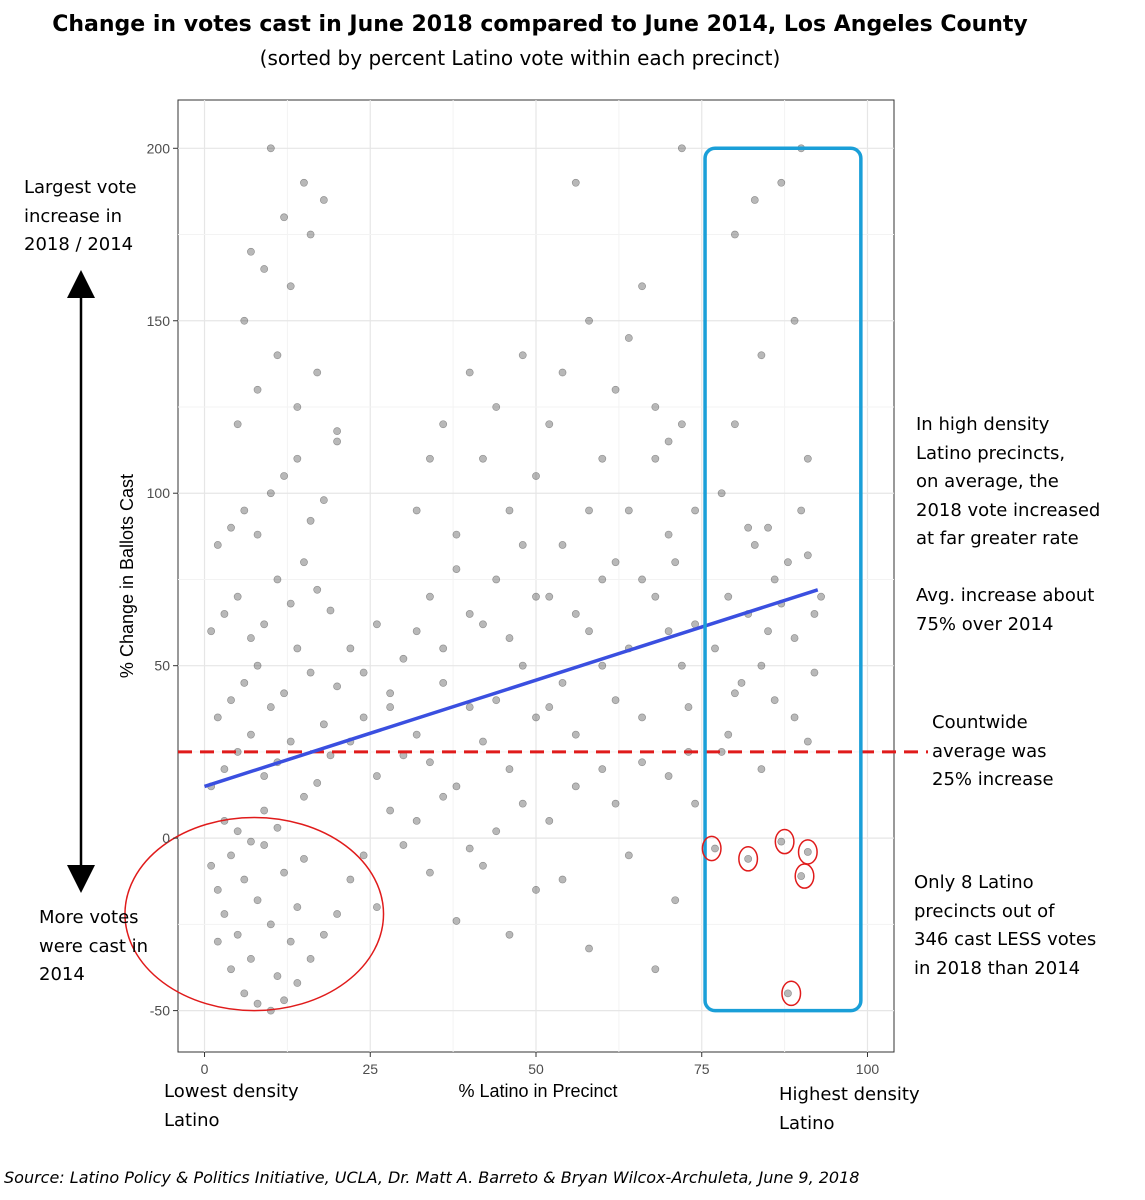 Image resolution: width=1145 pixels, height=1200 pixels. I want to click on annotation-x-left: Lowest density Latino, so click(231, 1106).